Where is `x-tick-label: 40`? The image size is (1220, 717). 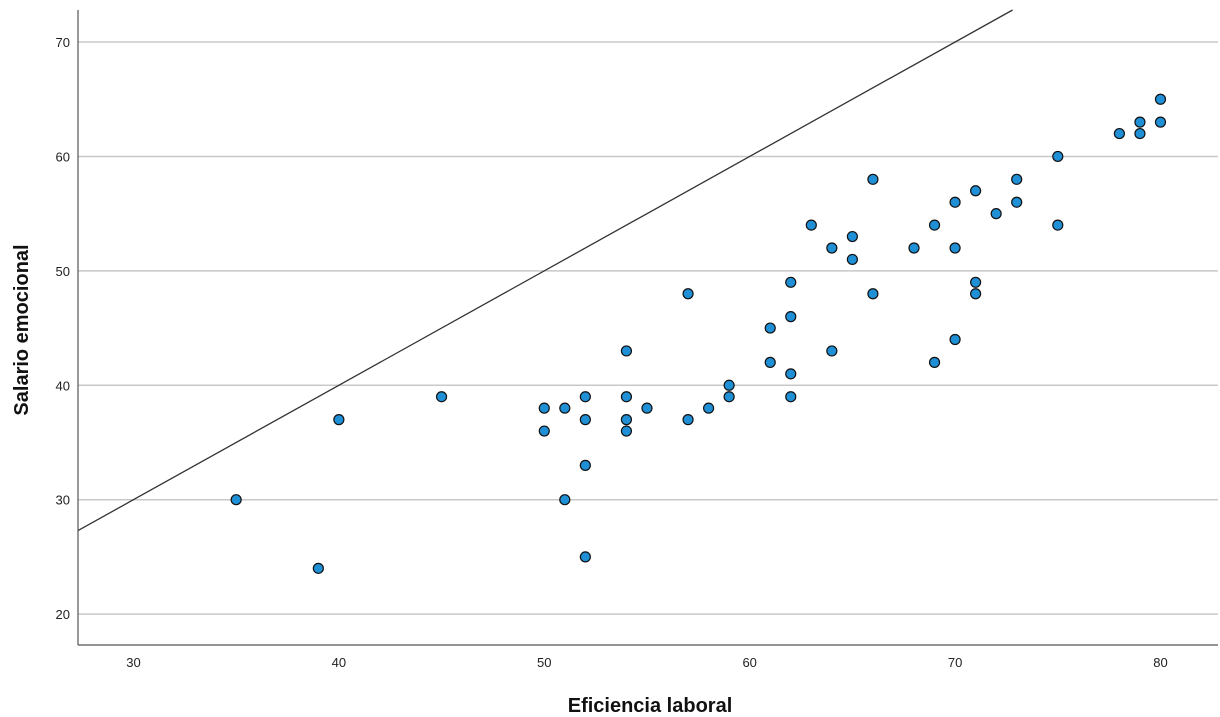 x-tick-label: 40 is located at coordinates (339, 662).